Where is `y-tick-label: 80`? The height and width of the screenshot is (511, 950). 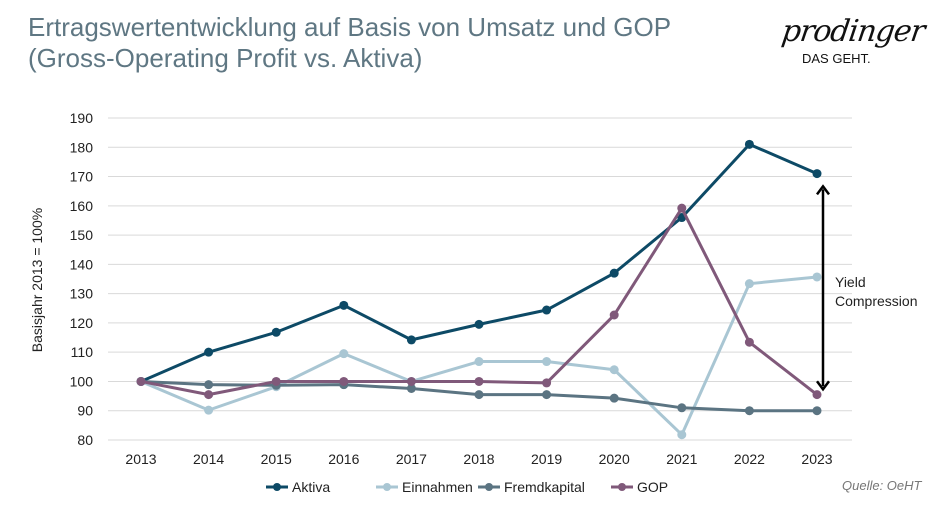 y-tick-label: 80 is located at coordinates (85, 440).